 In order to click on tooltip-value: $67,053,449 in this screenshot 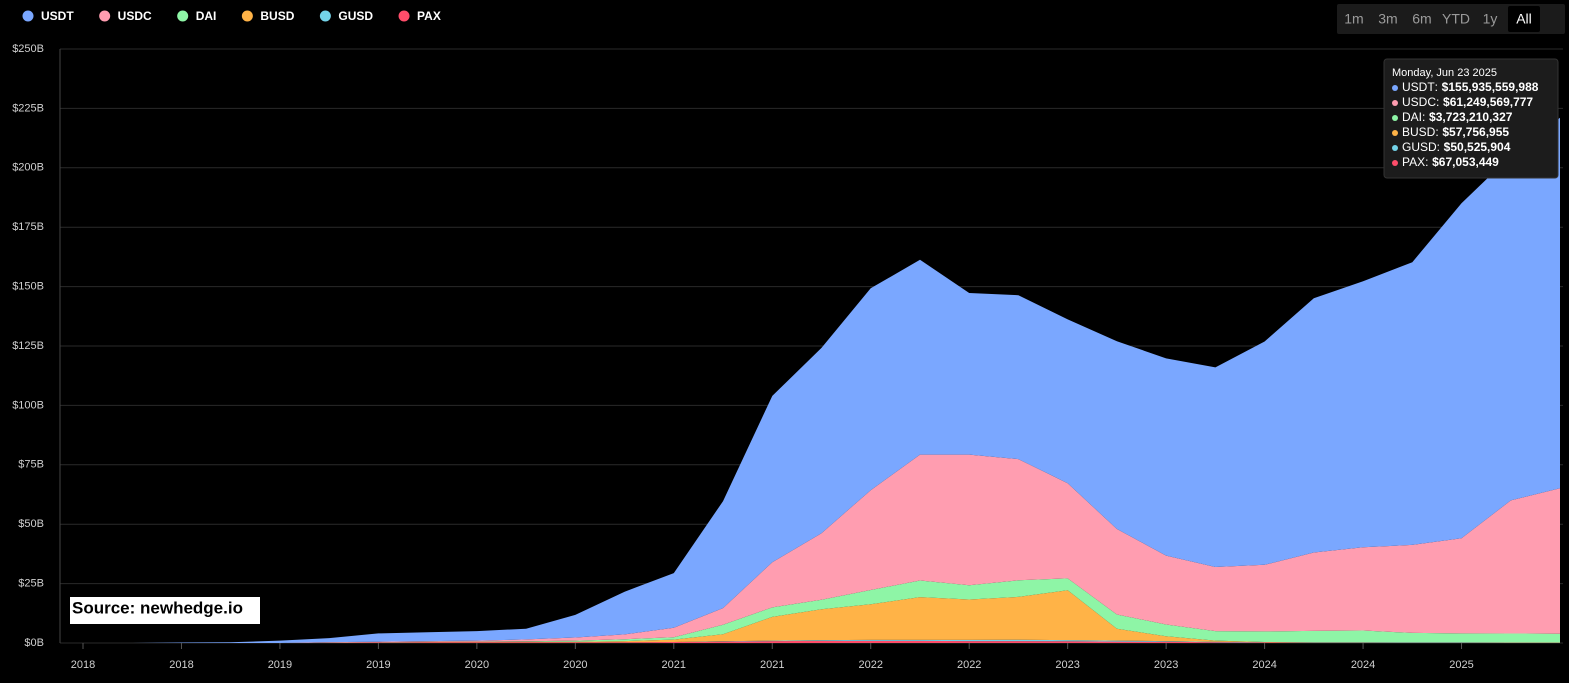, I will do `click(1465, 162)`.